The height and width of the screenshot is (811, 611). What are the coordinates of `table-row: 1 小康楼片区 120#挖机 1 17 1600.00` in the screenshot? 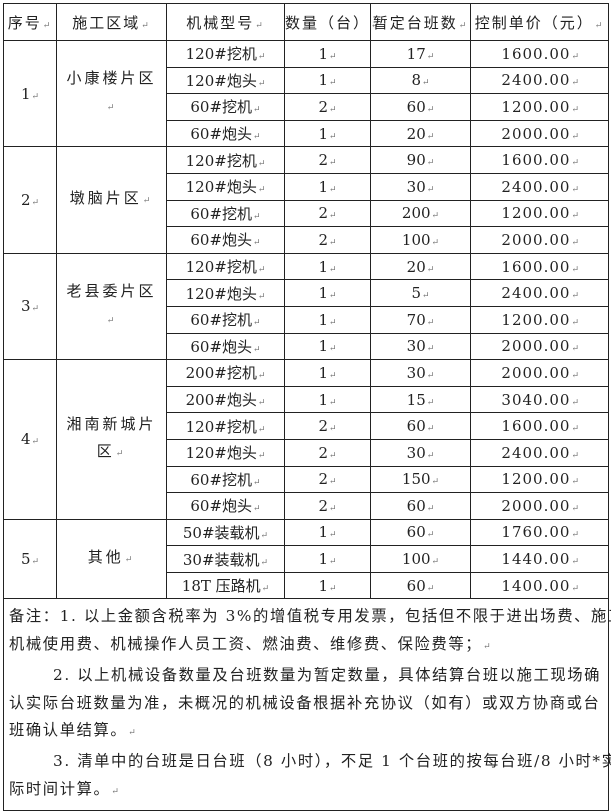 It's located at (306, 93).